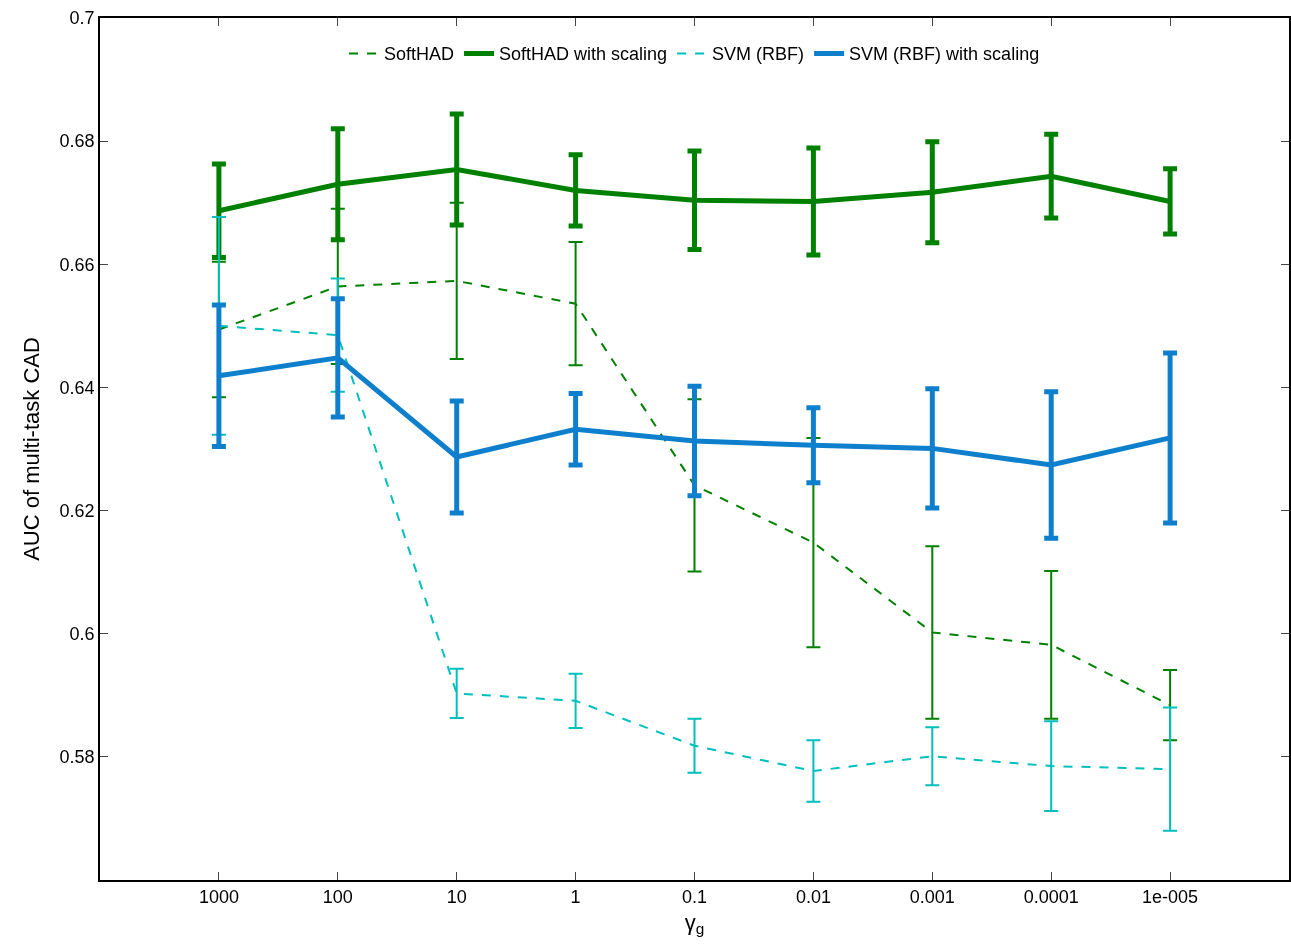 The width and height of the screenshot is (1291, 949). Describe the element at coordinates (944, 54) in the screenshot. I see `legend-label: SVM (RBF) with scaling` at that location.